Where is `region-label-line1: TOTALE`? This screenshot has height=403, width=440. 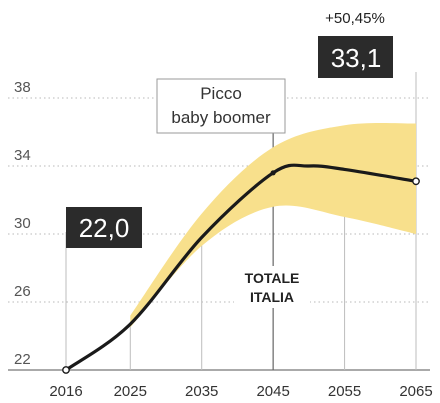
region-label-line1: TOTALE is located at coordinates (272, 278).